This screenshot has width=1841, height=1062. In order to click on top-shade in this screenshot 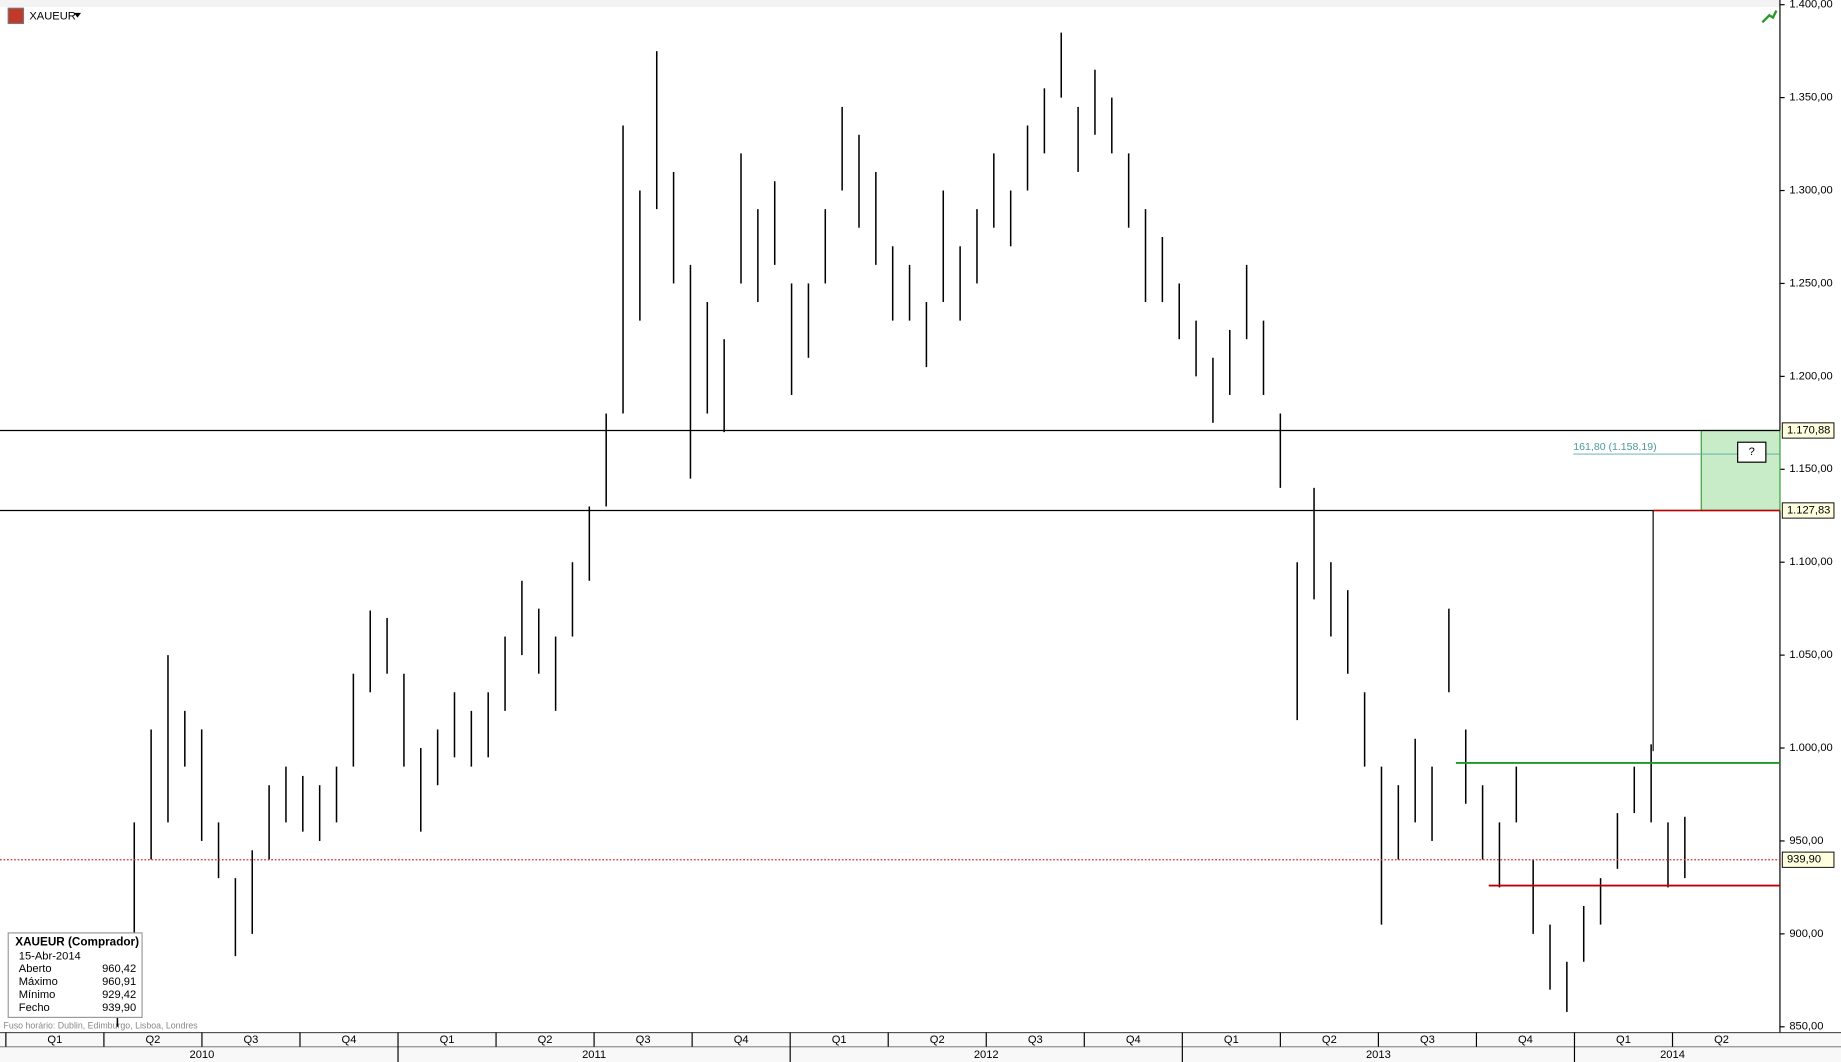, I will do `click(890, 4)`.